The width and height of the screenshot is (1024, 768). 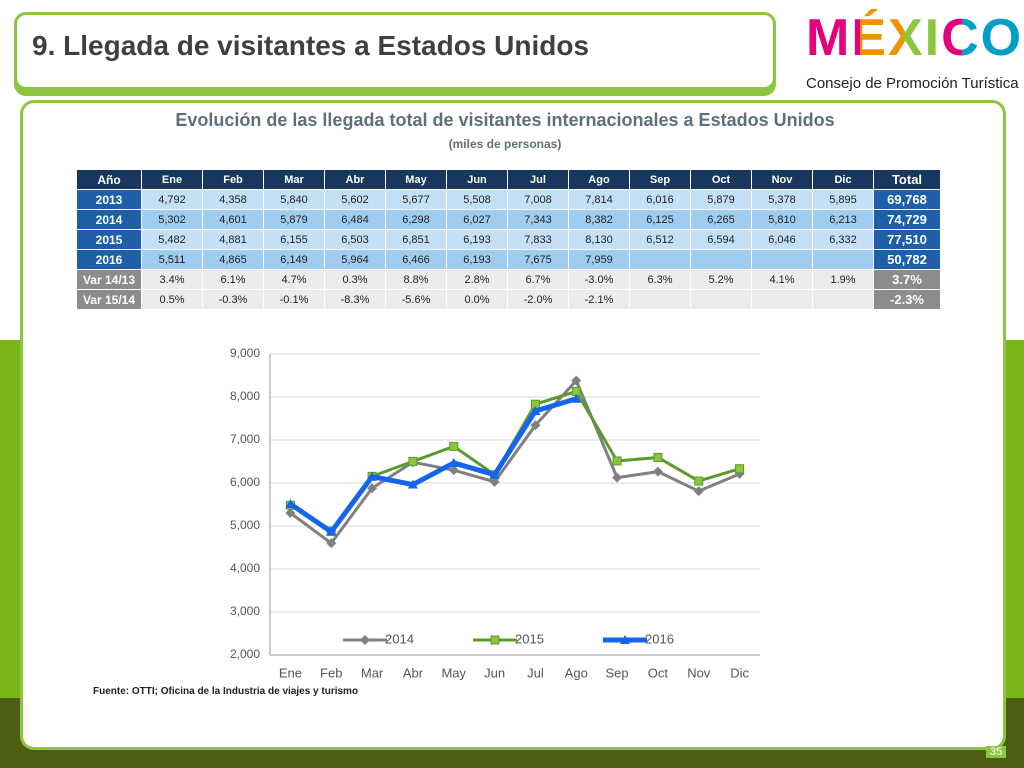 What do you see at coordinates (477, 279) in the screenshot?
I see `table-cell: 2.8%` at bounding box center [477, 279].